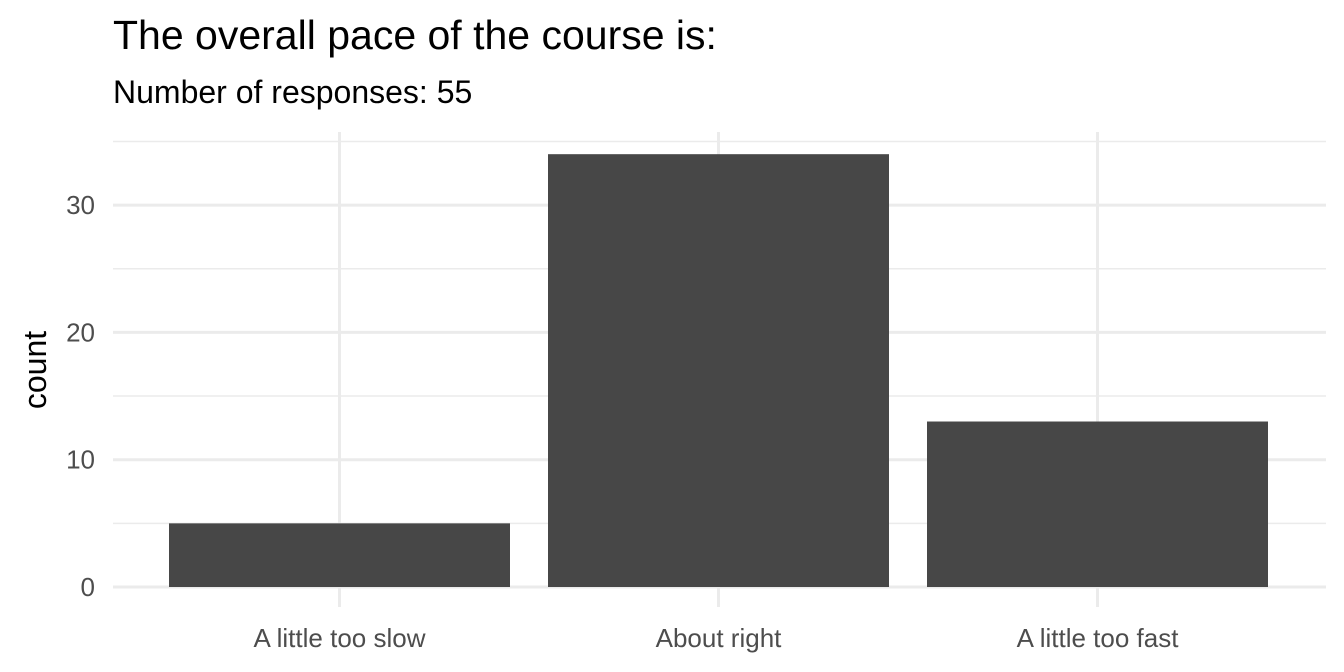 The height and width of the screenshot is (672, 1344). Describe the element at coordinates (35, 370) in the screenshot. I see `y-axis-title: count` at that location.